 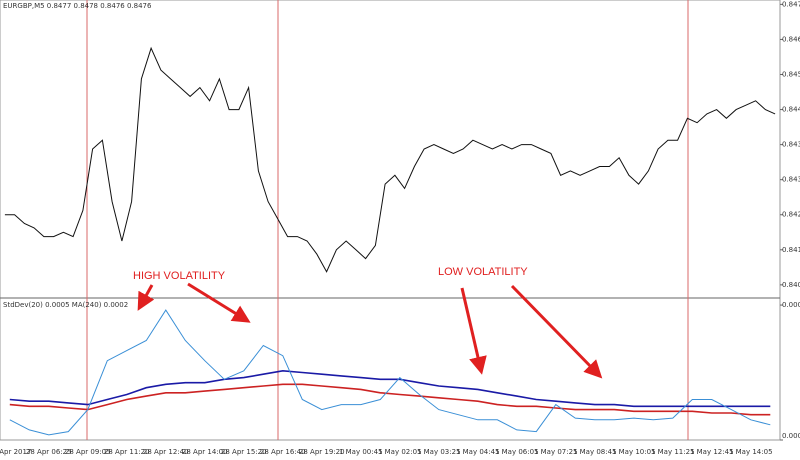 I want to click on x-tick-label: 1 May 07:25, so click(x=556, y=452).